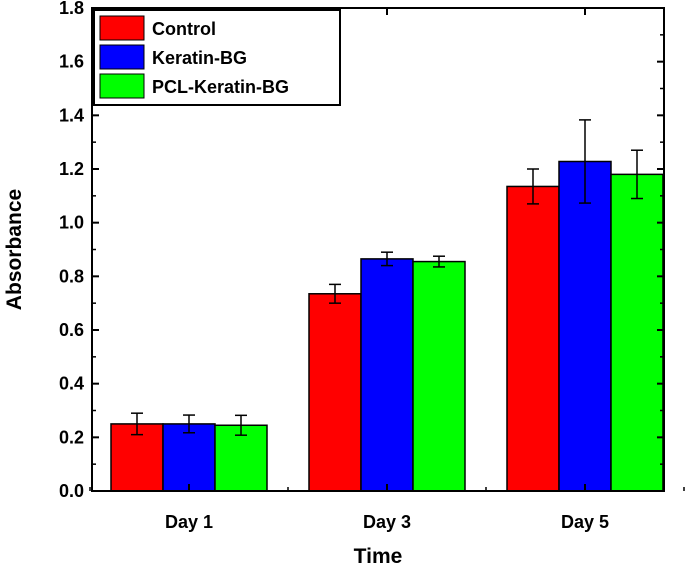 The height and width of the screenshot is (569, 685). Describe the element at coordinates (71, 169) in the screenshot. I see `y-tick-label: 1.2` at that location.